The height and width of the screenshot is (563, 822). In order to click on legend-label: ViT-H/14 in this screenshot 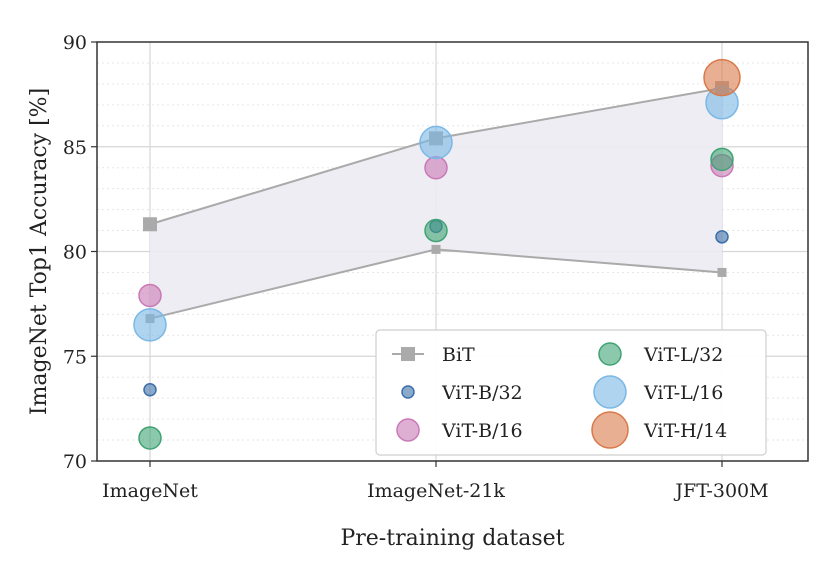, I will do `click(685, 431)`.